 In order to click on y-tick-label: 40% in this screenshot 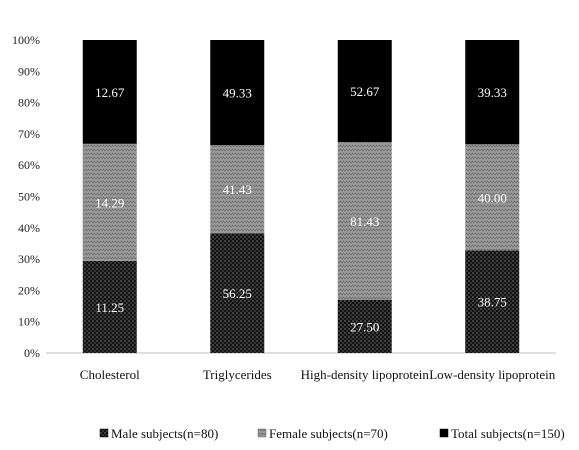, I will do `click(29, 228)`.